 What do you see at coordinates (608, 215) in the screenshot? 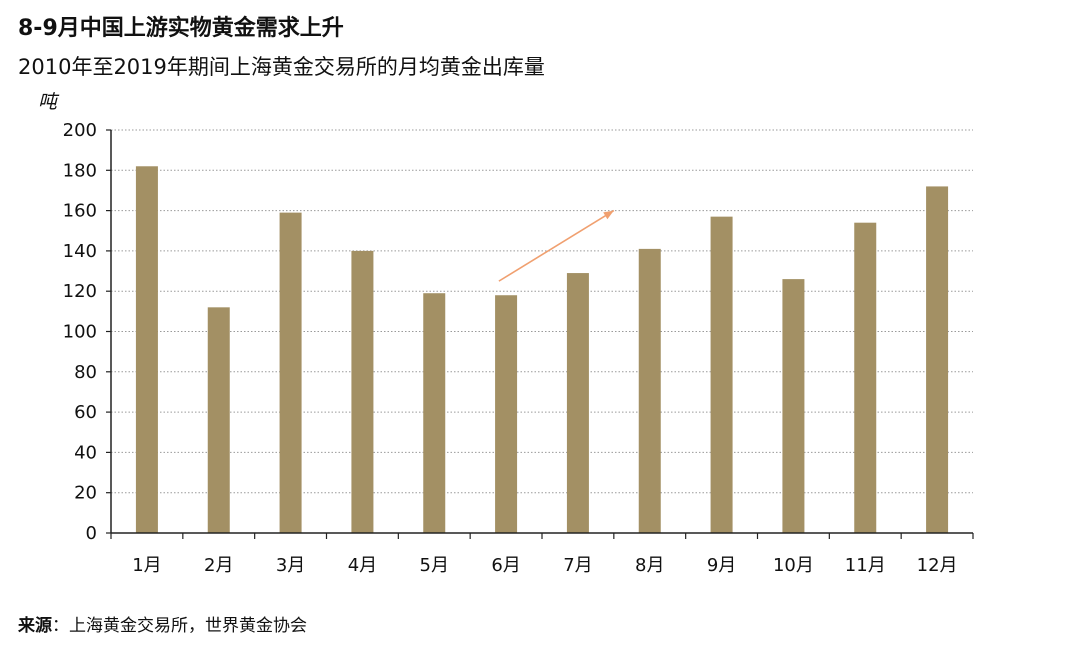
I see `trend-arrow-head` at bounding box center [608, 215].